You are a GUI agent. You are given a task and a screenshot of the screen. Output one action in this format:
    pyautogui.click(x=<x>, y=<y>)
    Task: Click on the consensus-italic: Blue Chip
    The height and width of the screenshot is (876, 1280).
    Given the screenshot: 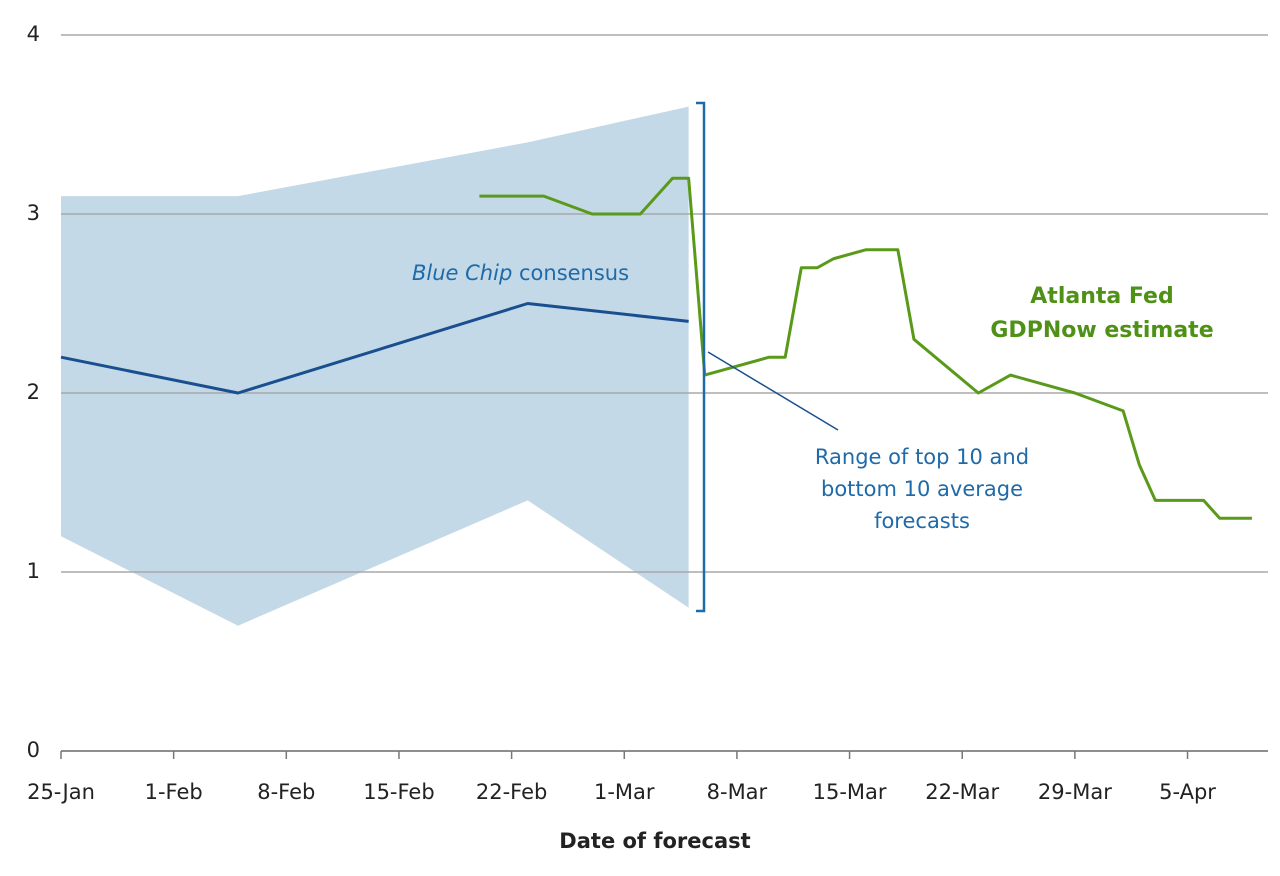 What is the action you would take?
    pyautogui.click(x=462, y=273)
    